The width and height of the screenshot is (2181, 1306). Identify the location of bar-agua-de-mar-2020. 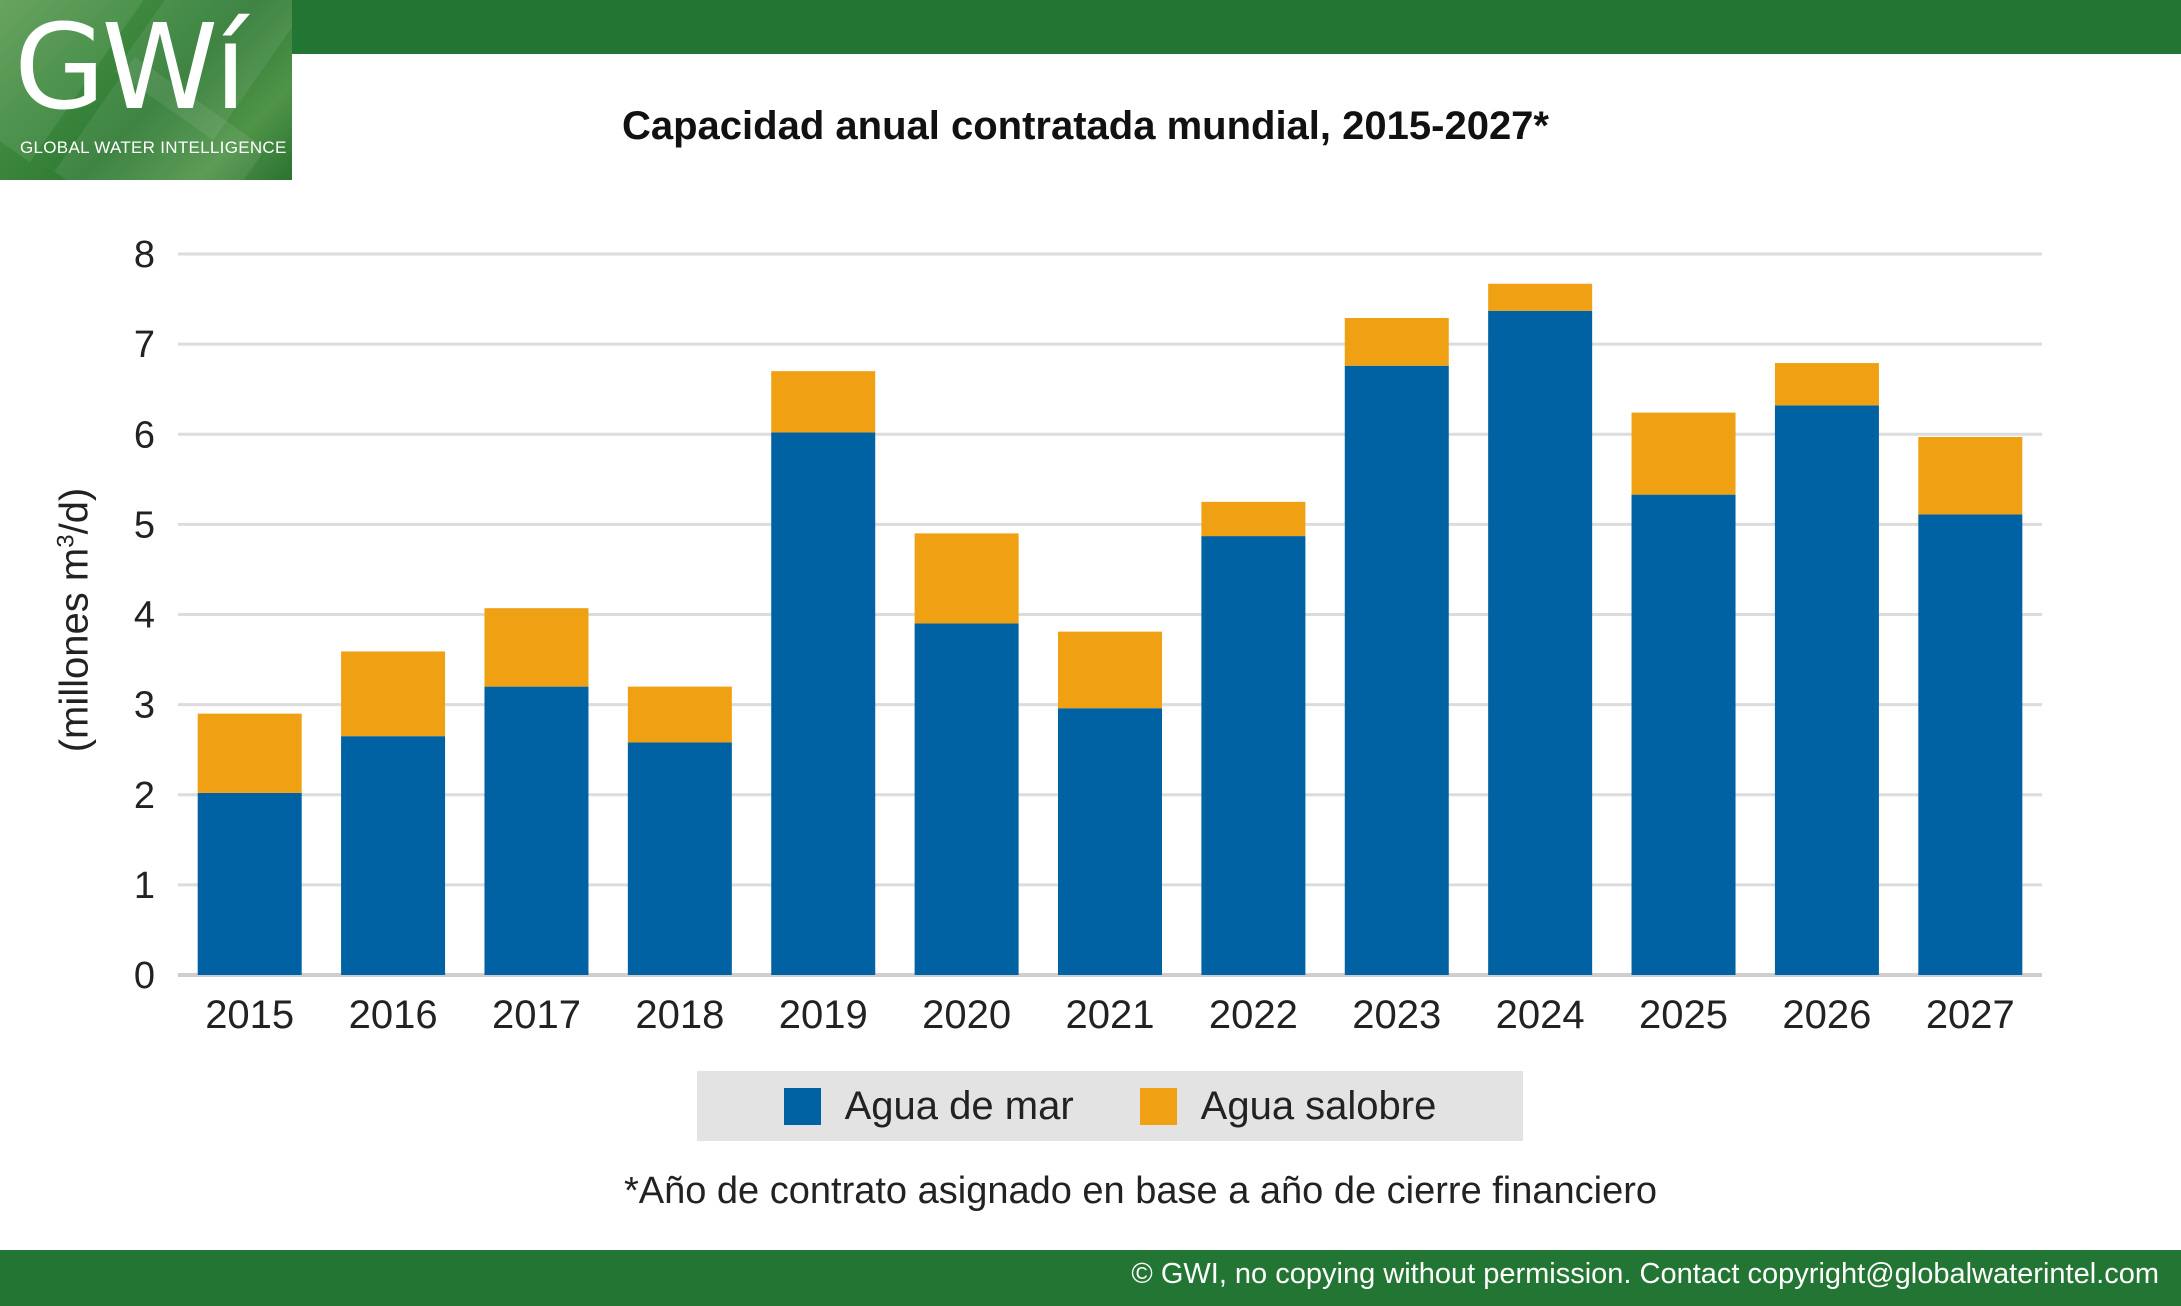
(966, 799).